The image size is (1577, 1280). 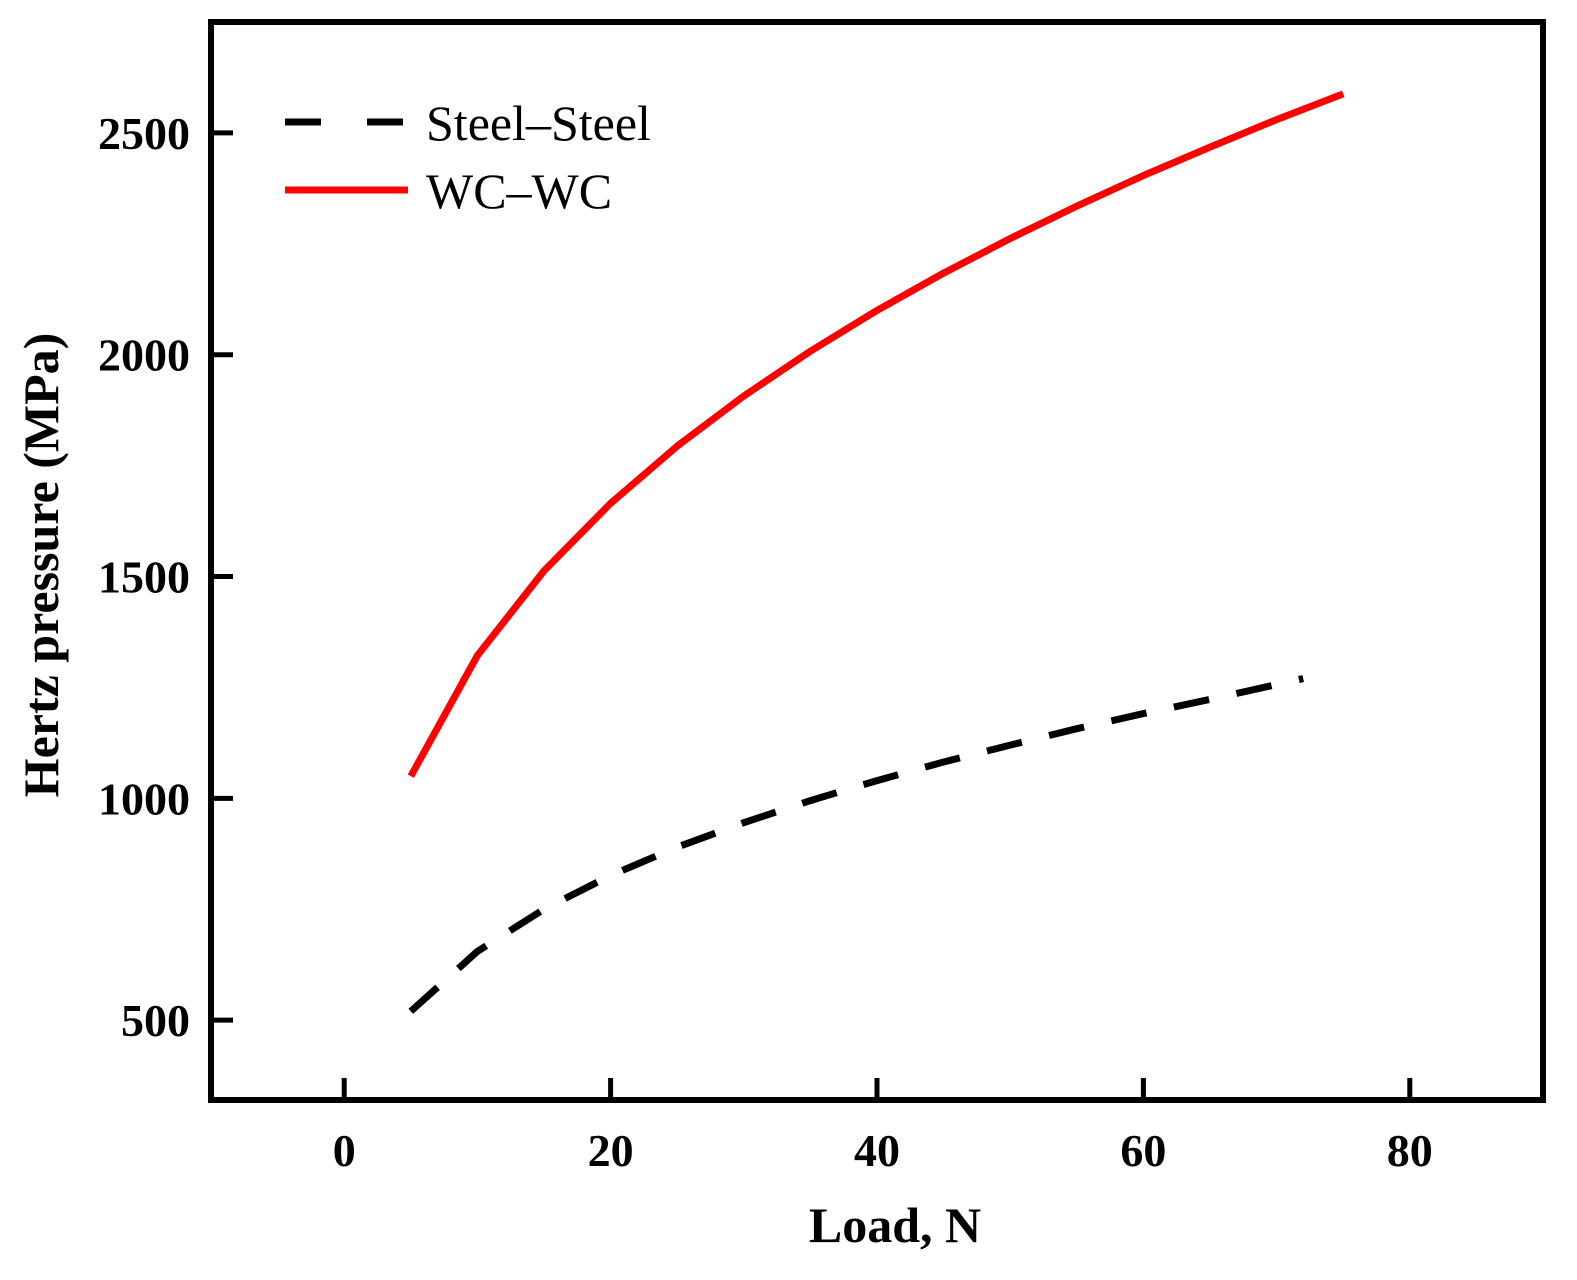 I want to click on x-tick-label: 60, so click(x=1143, y=1150).